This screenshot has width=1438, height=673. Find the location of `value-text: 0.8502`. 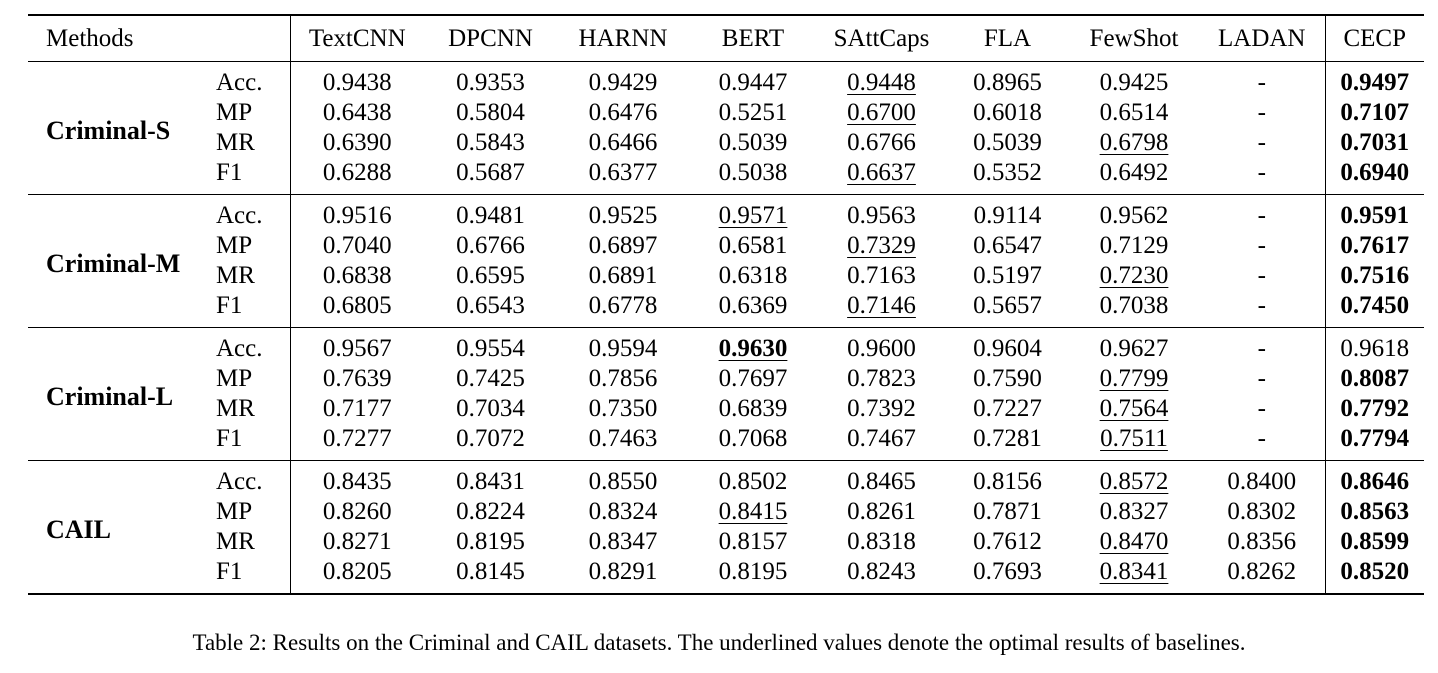

value-text: 0.8502 is located at coordinates (753, 481).